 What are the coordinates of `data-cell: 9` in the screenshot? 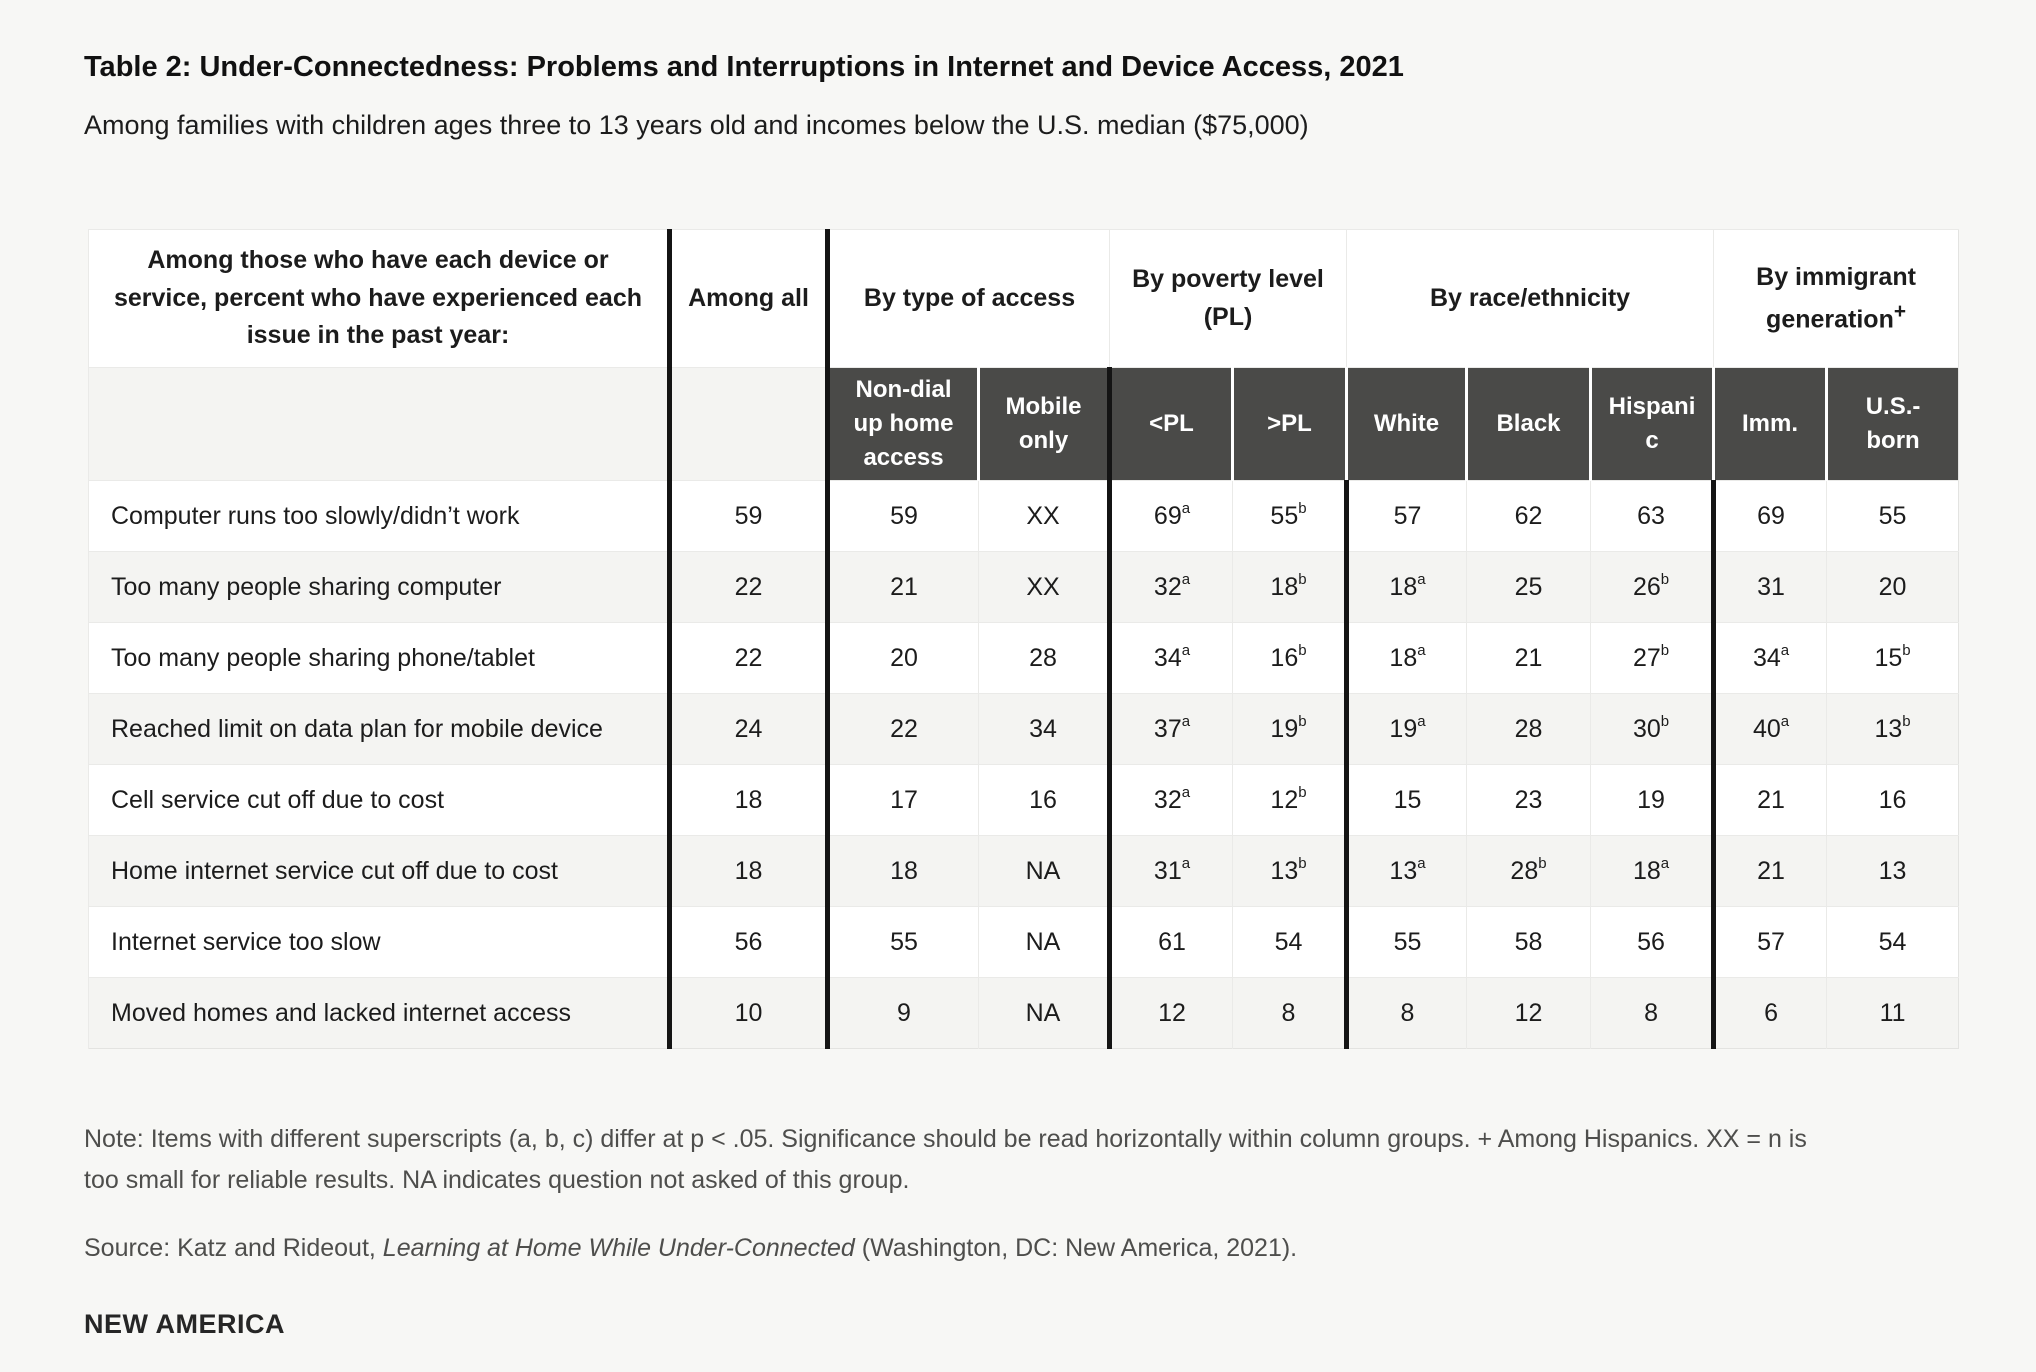 It's located at (902, 1013).